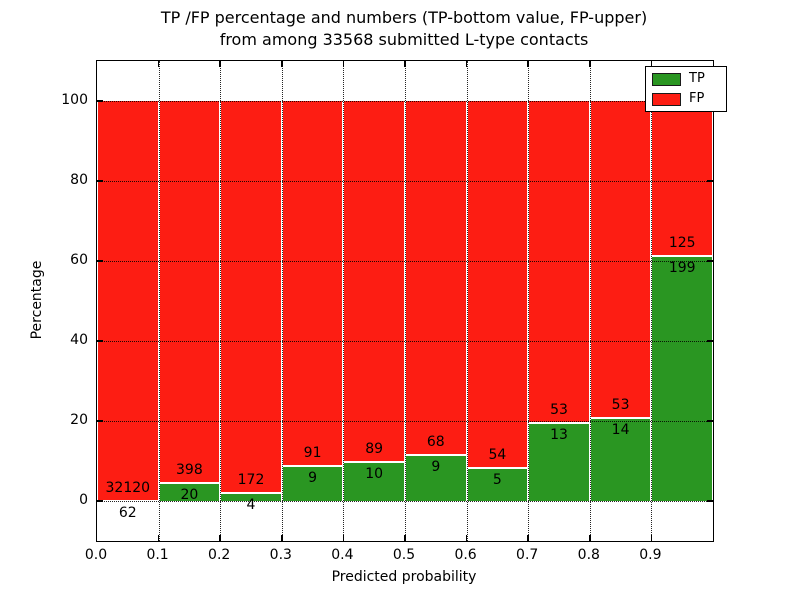  I want to click on fp-count-label: 125, so click(682, 243).